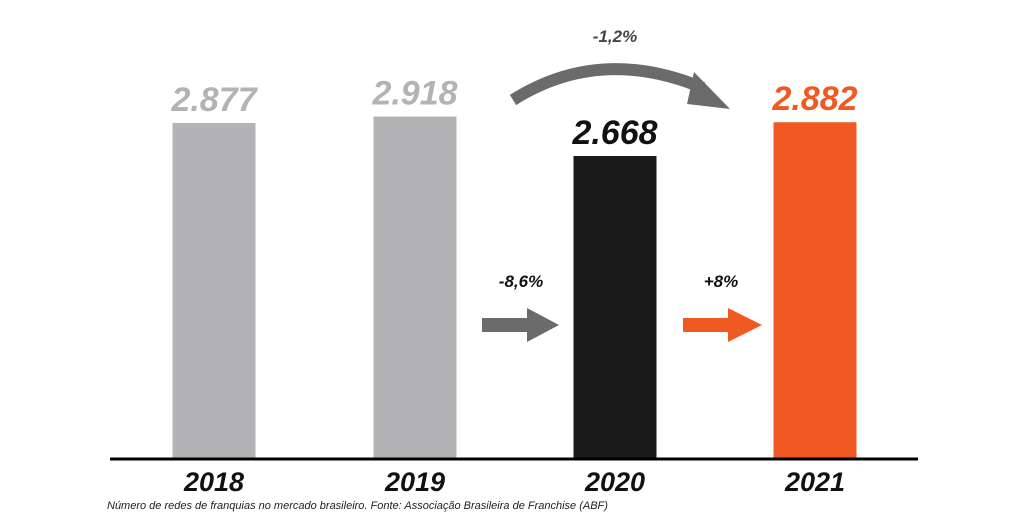 The height and width of the screenshot is (532, 1015). What do you see at coordinates (414, 482) in the screenshot?
I see `category-label-2019: 2019` at bounding box center [414, 482].